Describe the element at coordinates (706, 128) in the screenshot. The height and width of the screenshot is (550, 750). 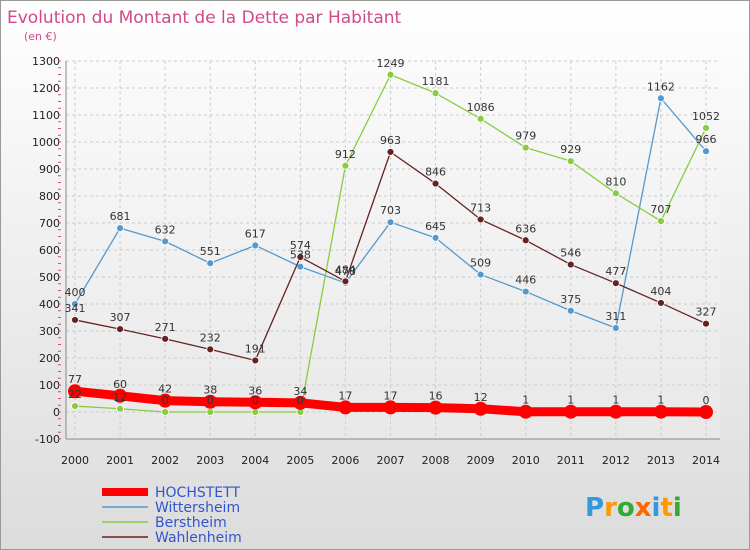
I see `data-point-berstheim-2014` at that location.